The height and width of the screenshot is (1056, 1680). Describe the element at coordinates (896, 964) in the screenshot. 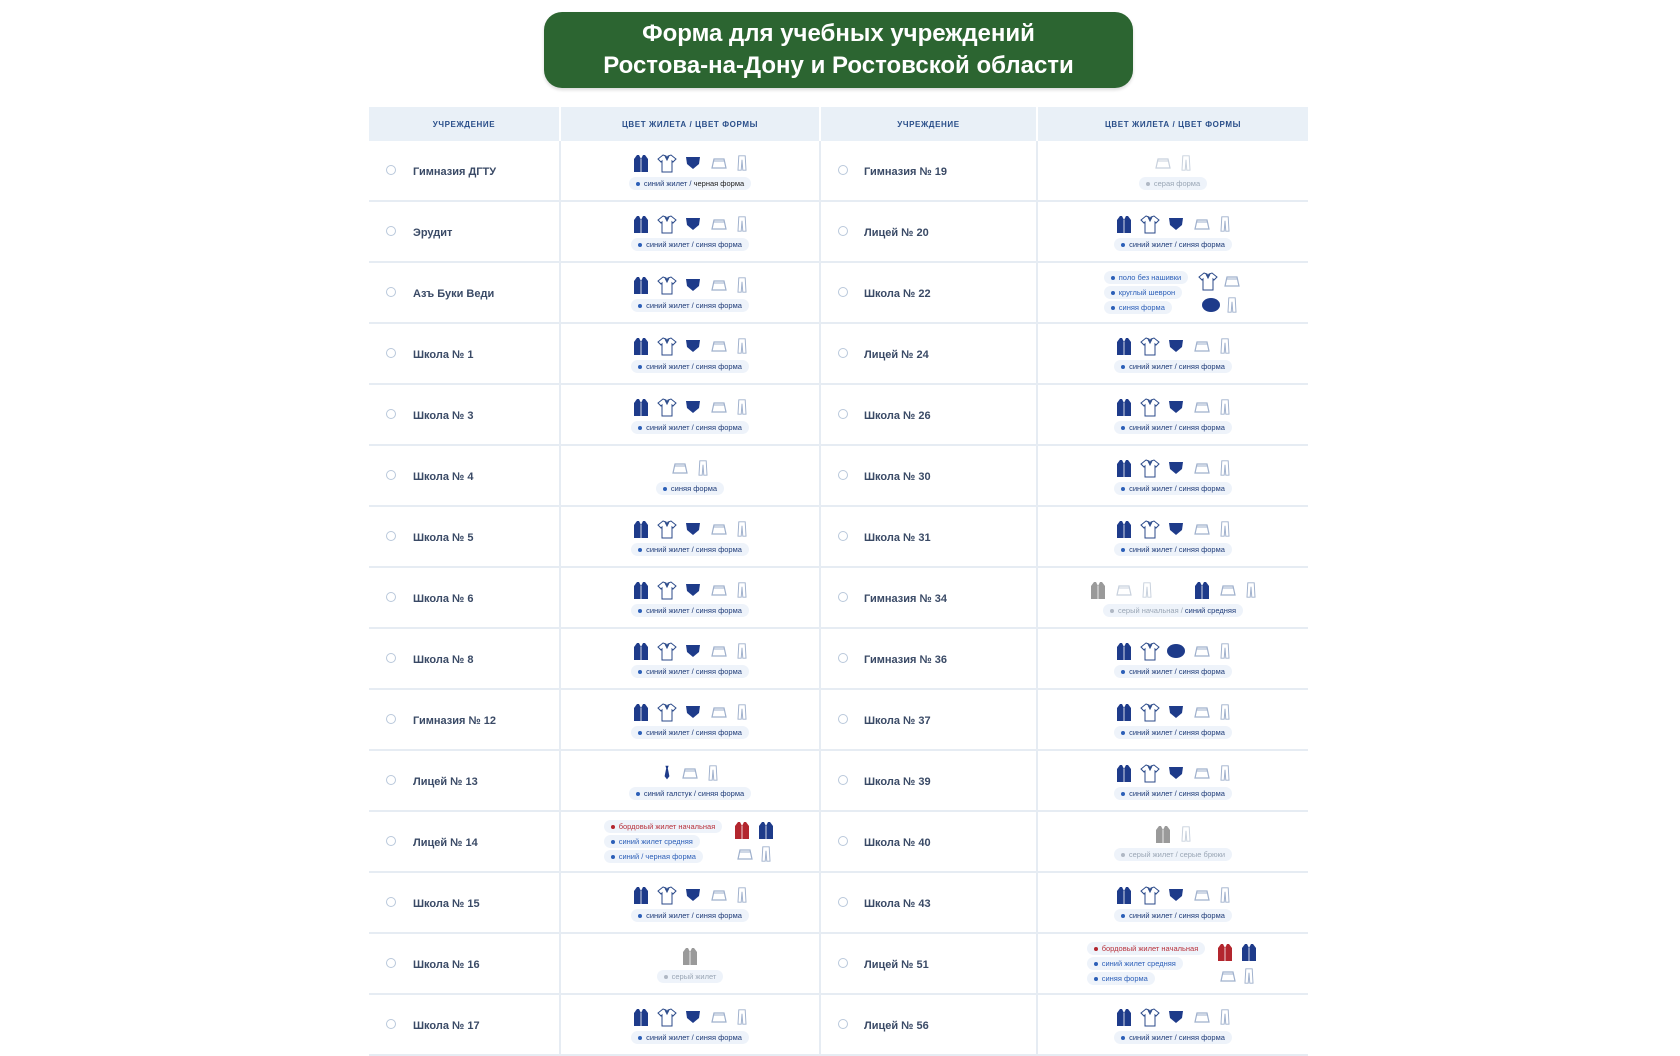

I see `institution-name: Лицей № 51` at that location.